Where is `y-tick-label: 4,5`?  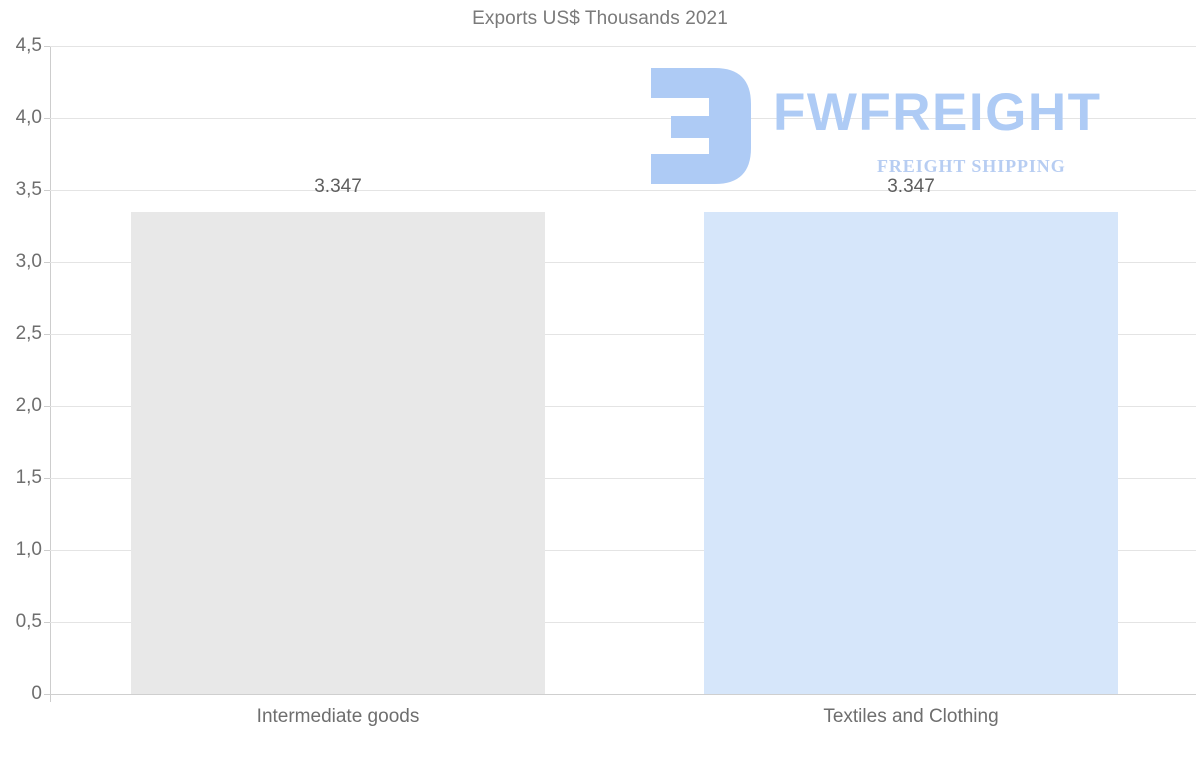
y-tick-label: 4,5 is located at coordinates (28, 45).